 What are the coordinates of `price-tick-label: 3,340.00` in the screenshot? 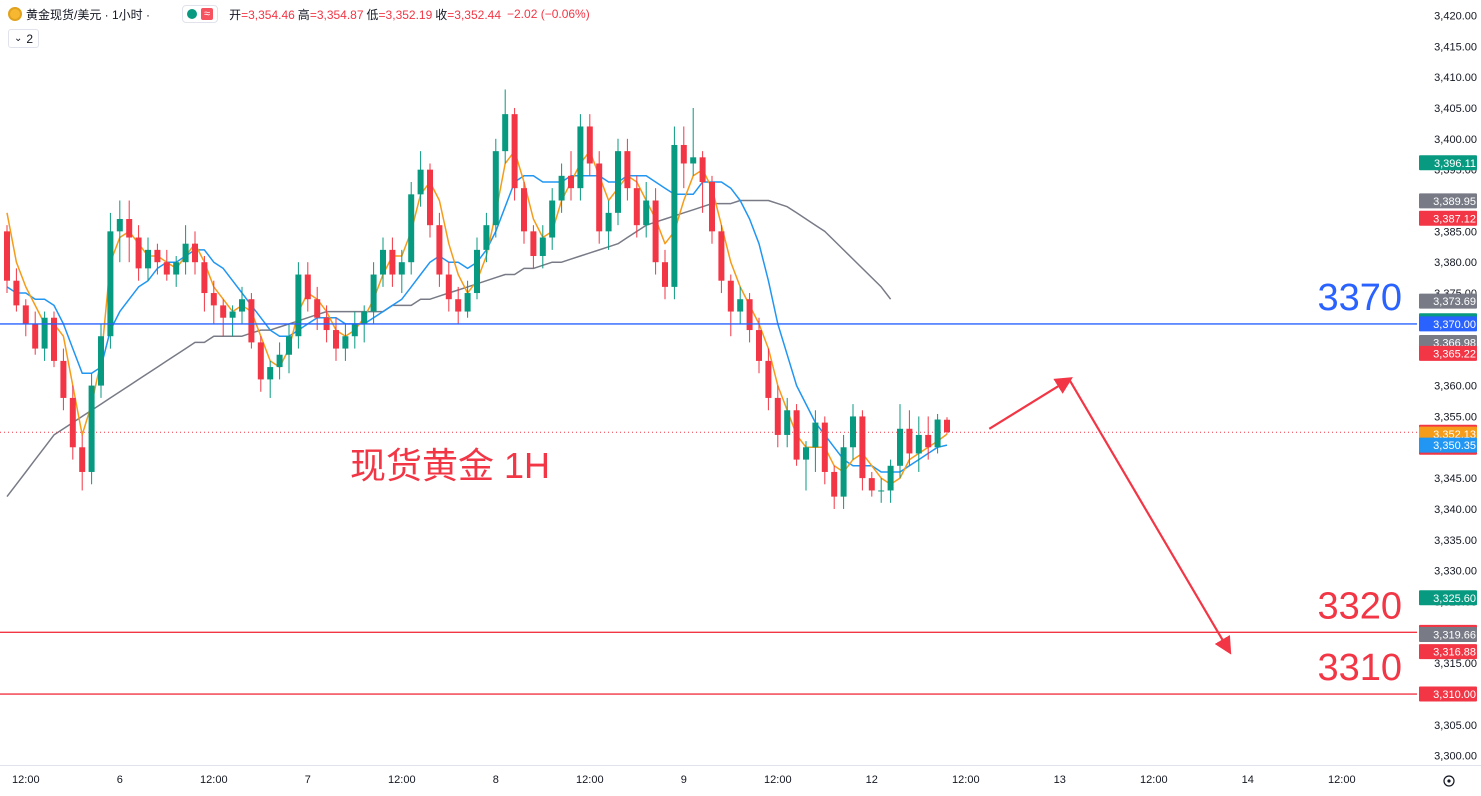 It's located at (1455, 510).